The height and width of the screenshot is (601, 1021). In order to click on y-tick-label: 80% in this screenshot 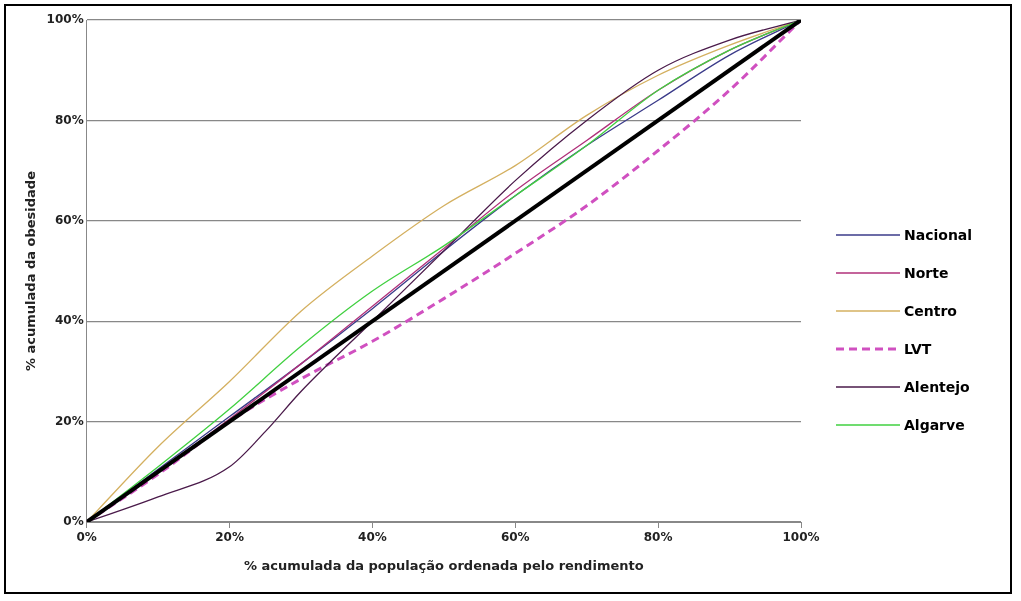, I will do `click(69, 119)`.